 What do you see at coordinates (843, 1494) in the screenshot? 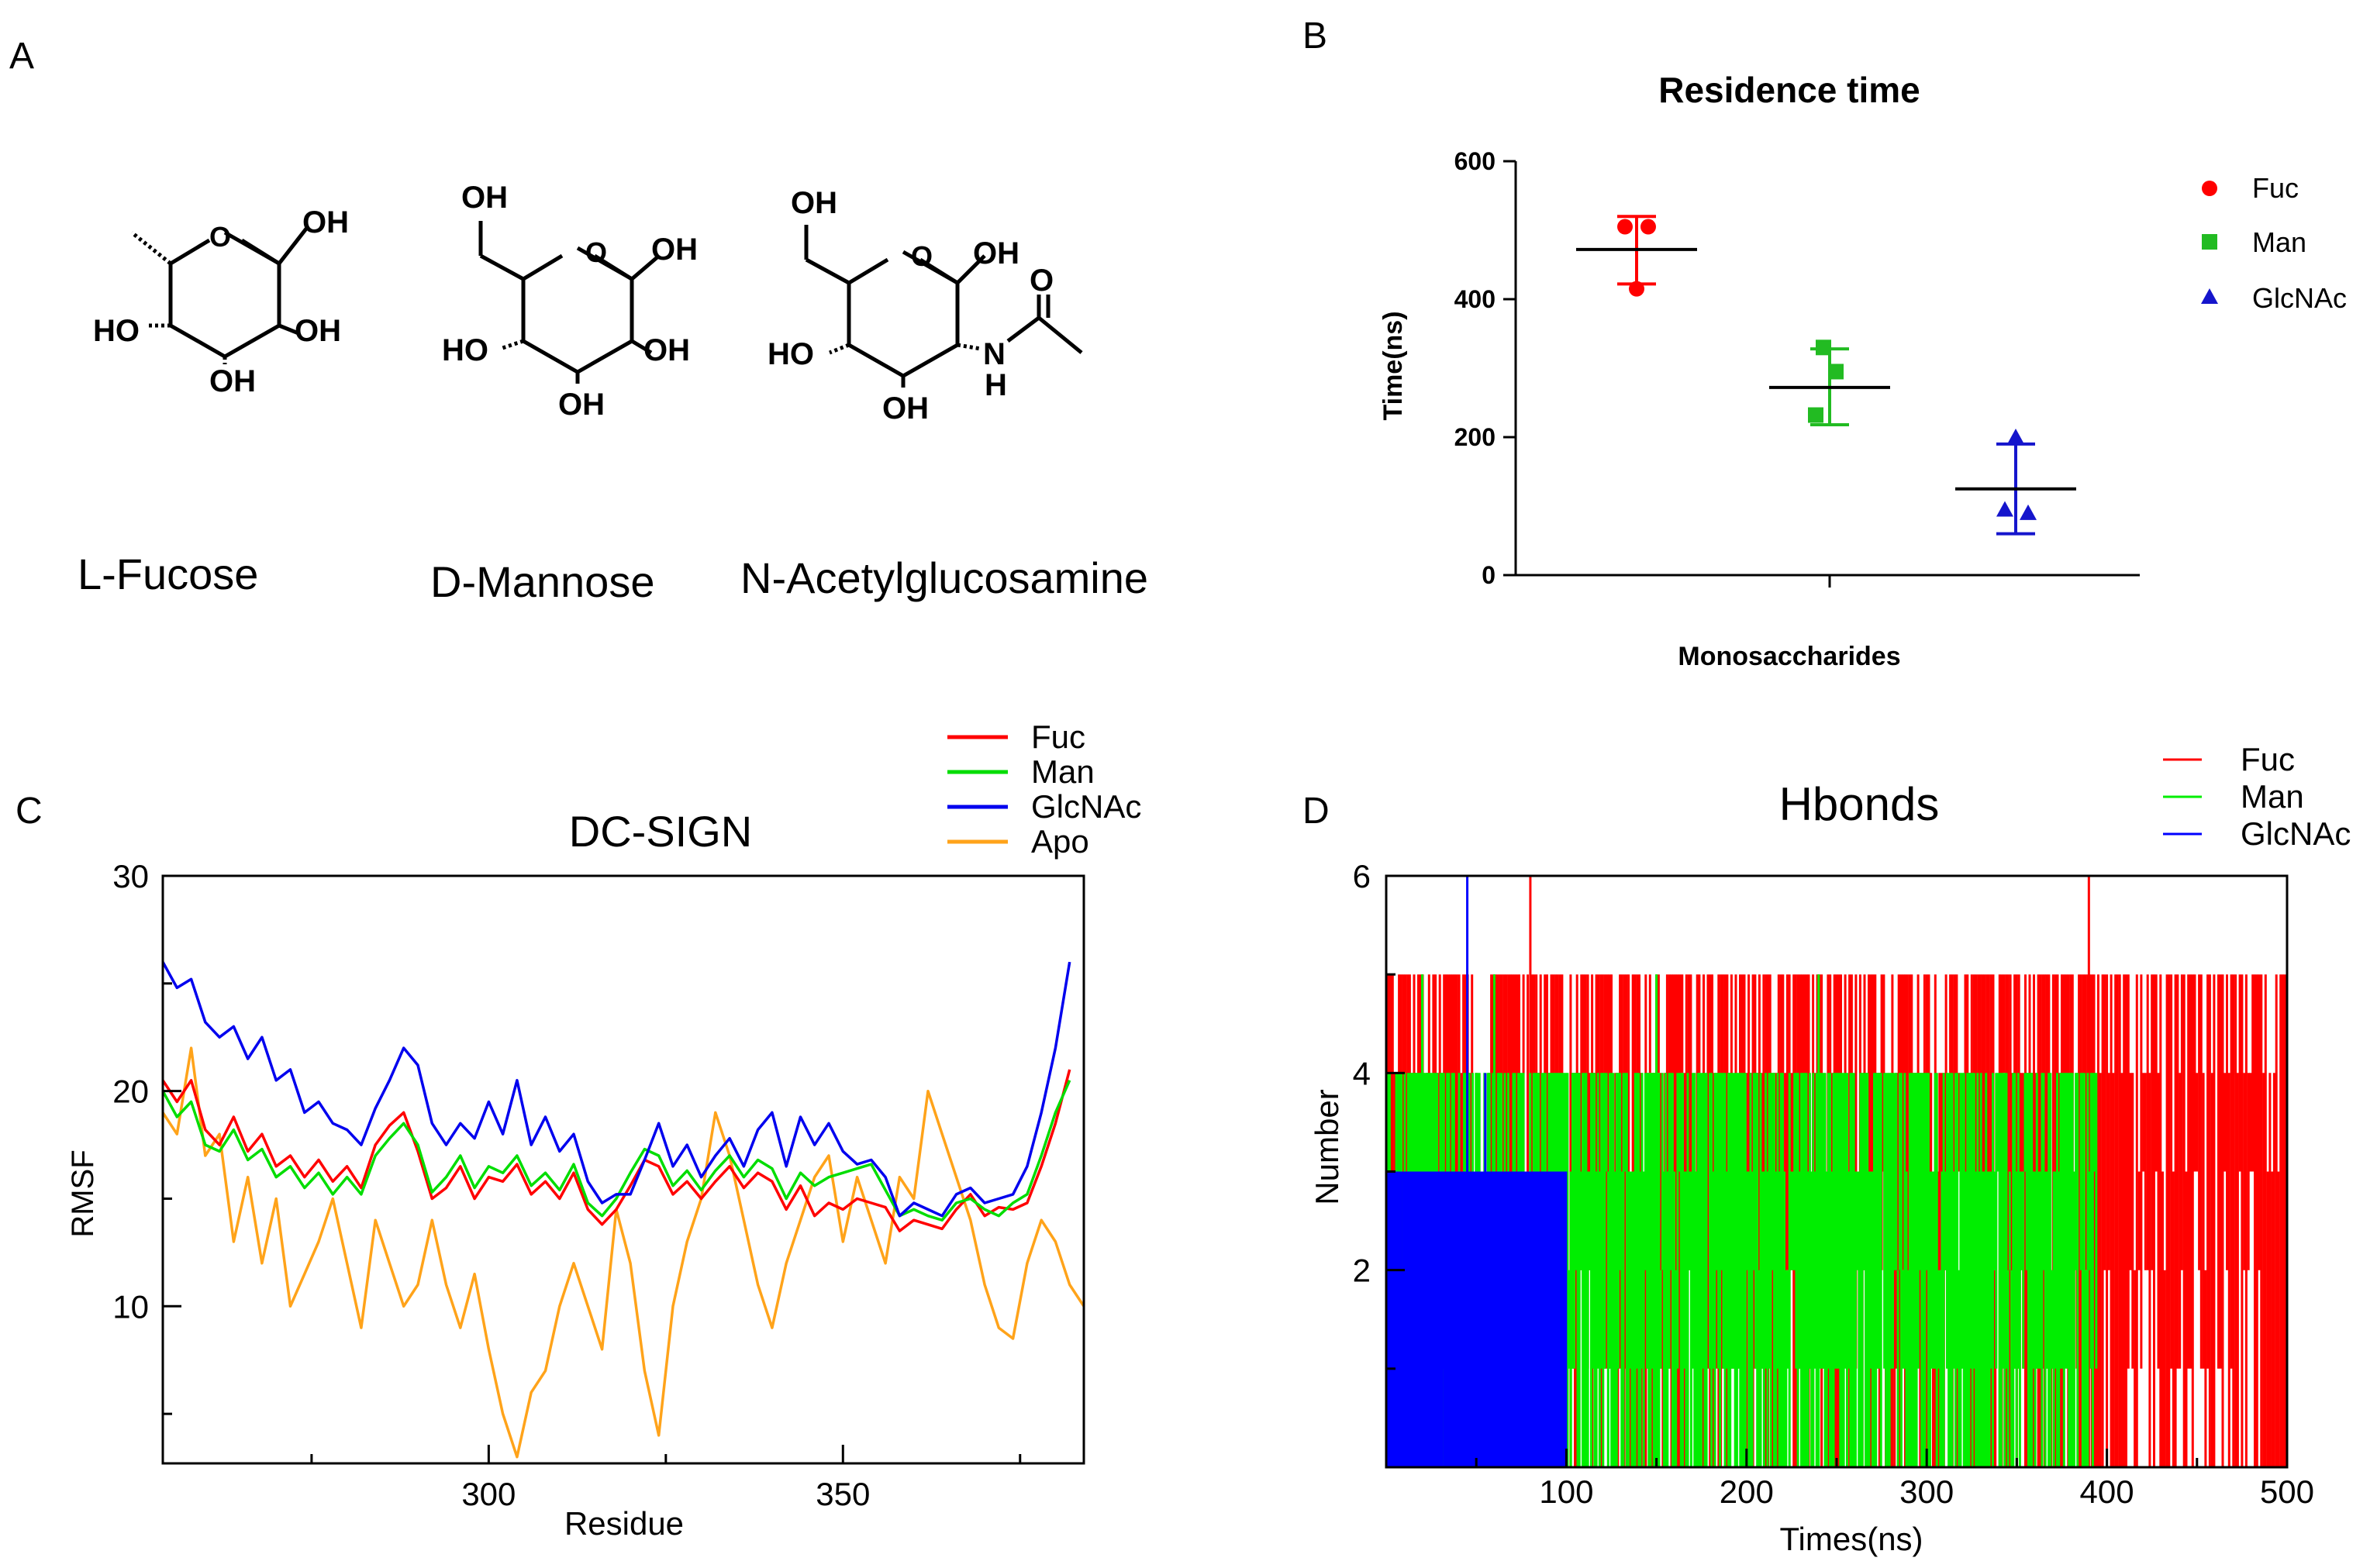
I see `x-tick-label: 350` at bounding box center [843, 1494].